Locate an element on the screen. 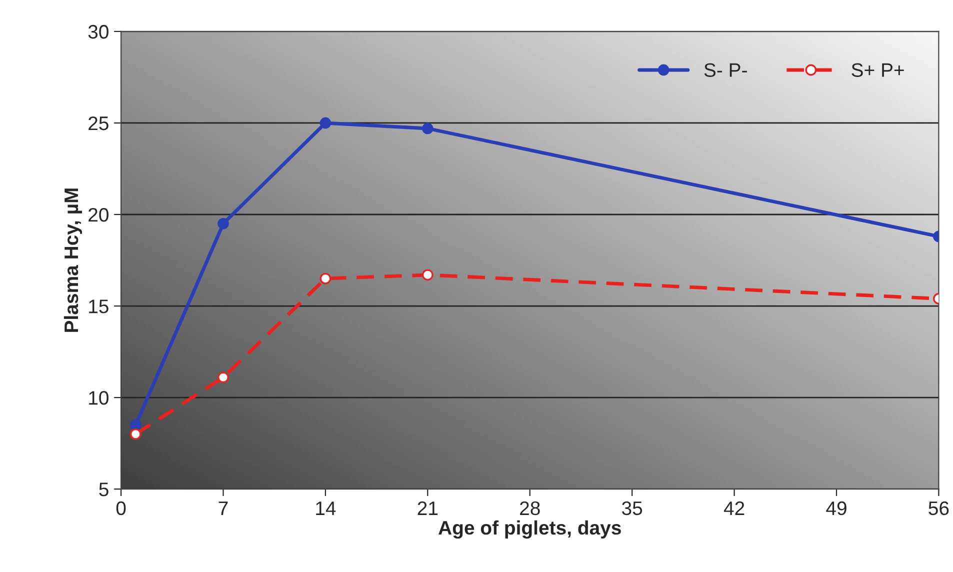 The height and width of the screenshot is (572, 953). y-tick-label: 10 is located at coordinates (98, 398).